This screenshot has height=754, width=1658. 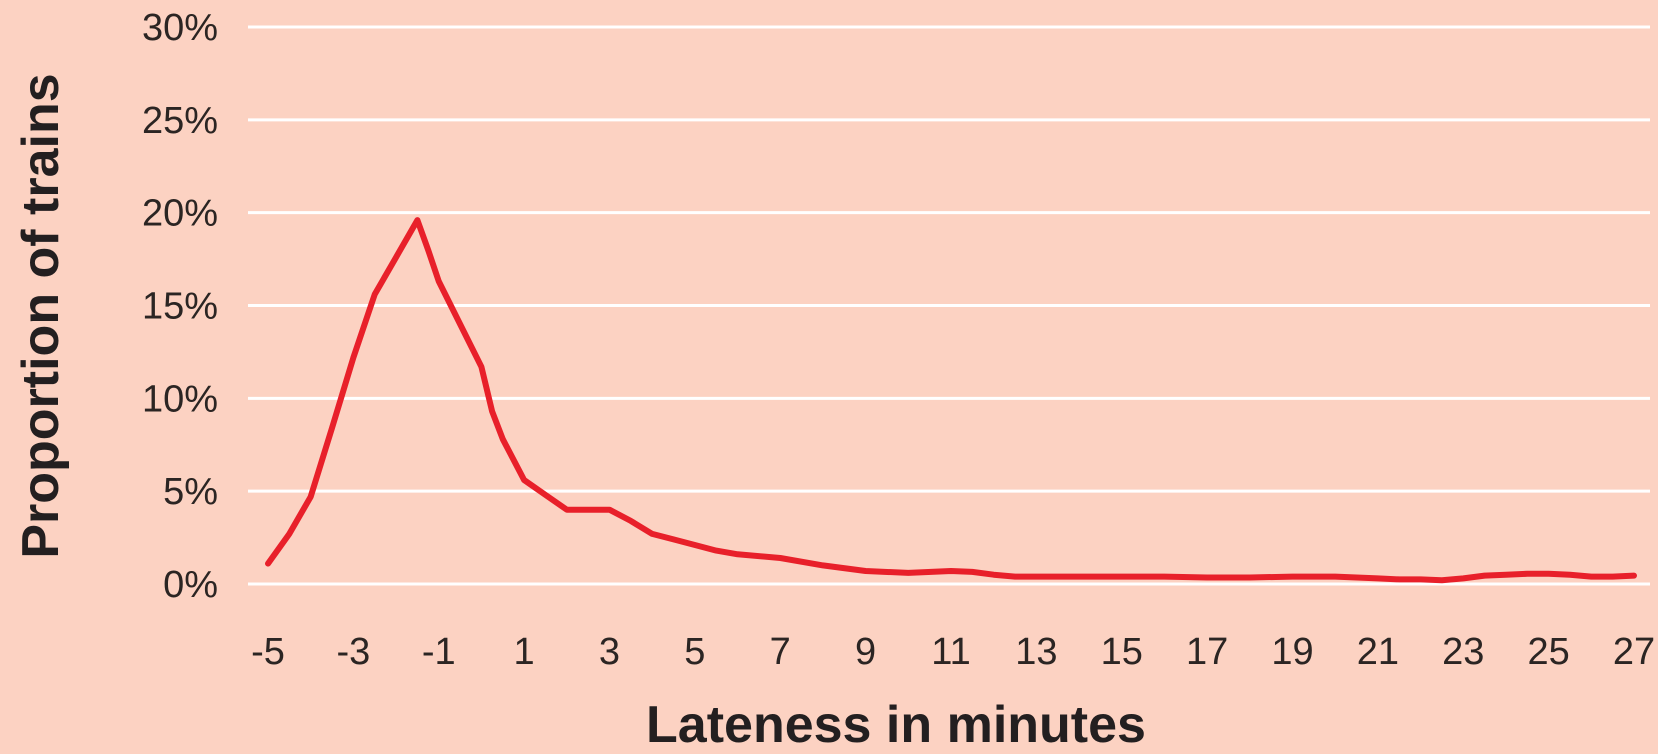 What do you see at coordinates (1548, 652) in the screenshot?
I see `x-tick-label: 25` at bounding box center [1548, 652].